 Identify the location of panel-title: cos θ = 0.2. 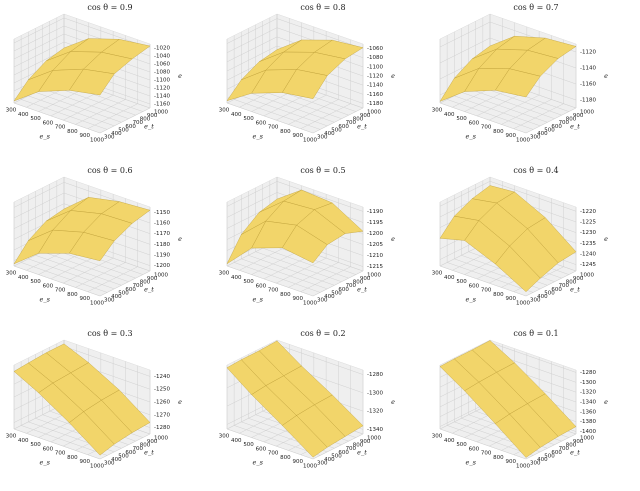
(322, 333).